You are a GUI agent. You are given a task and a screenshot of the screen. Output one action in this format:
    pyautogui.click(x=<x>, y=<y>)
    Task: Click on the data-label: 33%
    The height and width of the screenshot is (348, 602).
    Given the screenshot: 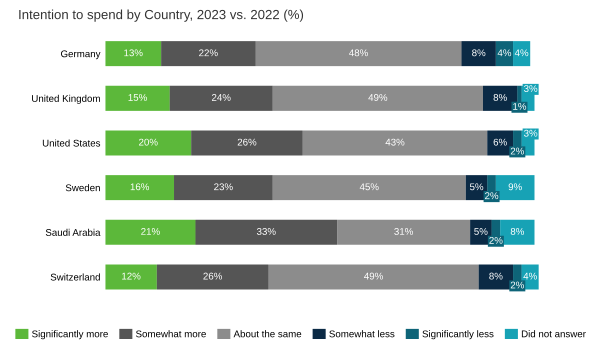 What is the action you would take?
    pyautogui.click(x=266, y=231)
    